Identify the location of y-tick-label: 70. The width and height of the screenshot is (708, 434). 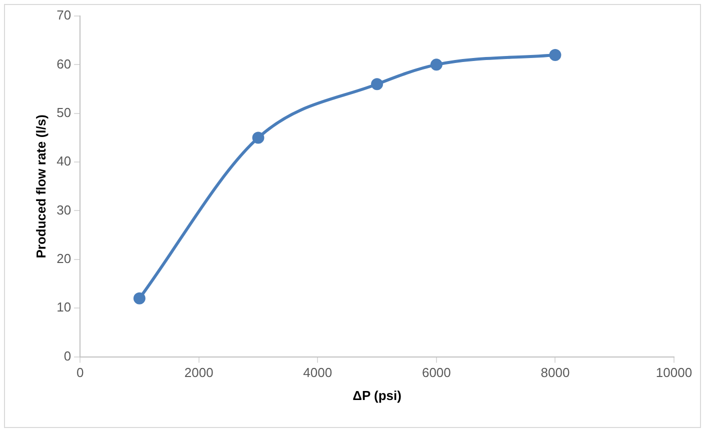
(64, 15).